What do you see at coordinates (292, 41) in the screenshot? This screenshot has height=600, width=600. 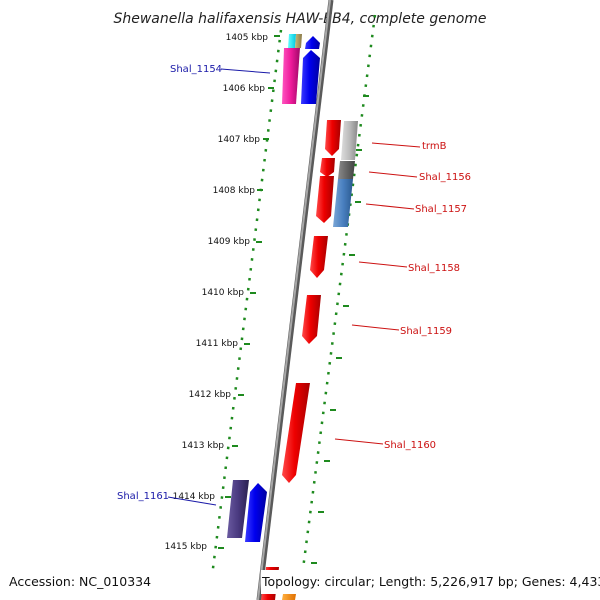 I see `gene-block-cyan` at bounding box center [292, 41].